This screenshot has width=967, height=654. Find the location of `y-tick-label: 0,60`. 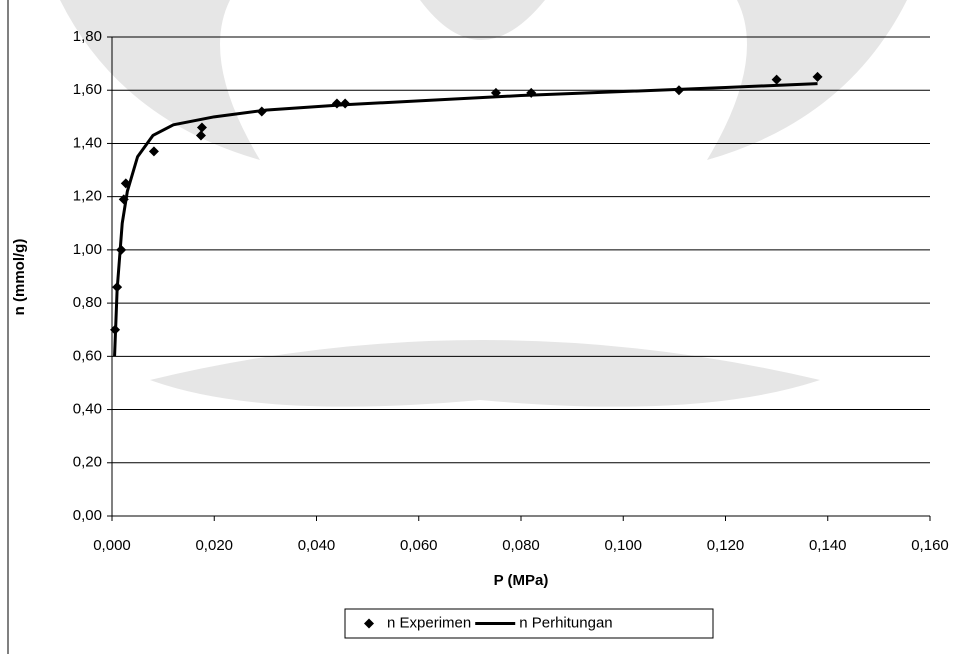

y-tick-label: 0,60 is located at coordinates (87, 355).